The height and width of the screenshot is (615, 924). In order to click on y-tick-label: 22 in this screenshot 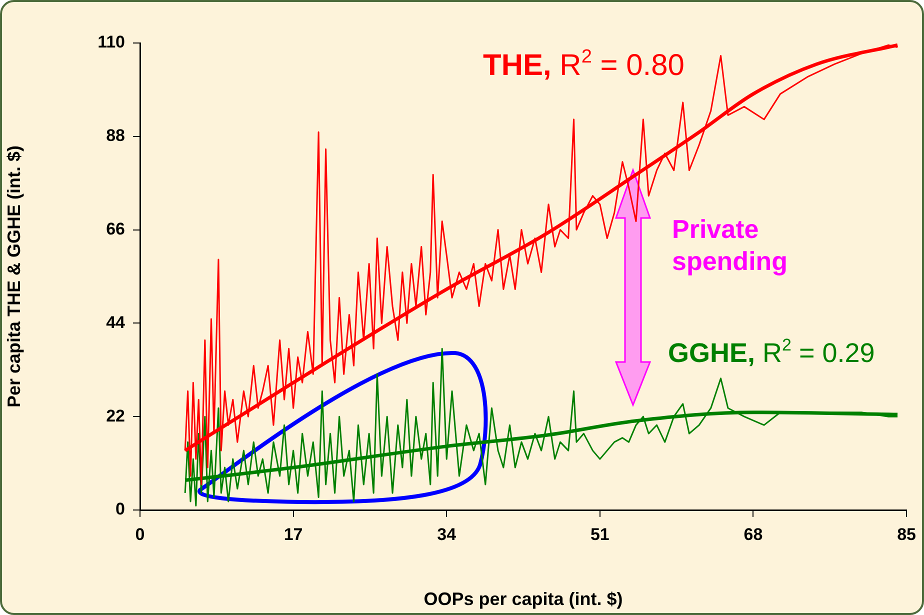, I will do `click(115, 416)`.